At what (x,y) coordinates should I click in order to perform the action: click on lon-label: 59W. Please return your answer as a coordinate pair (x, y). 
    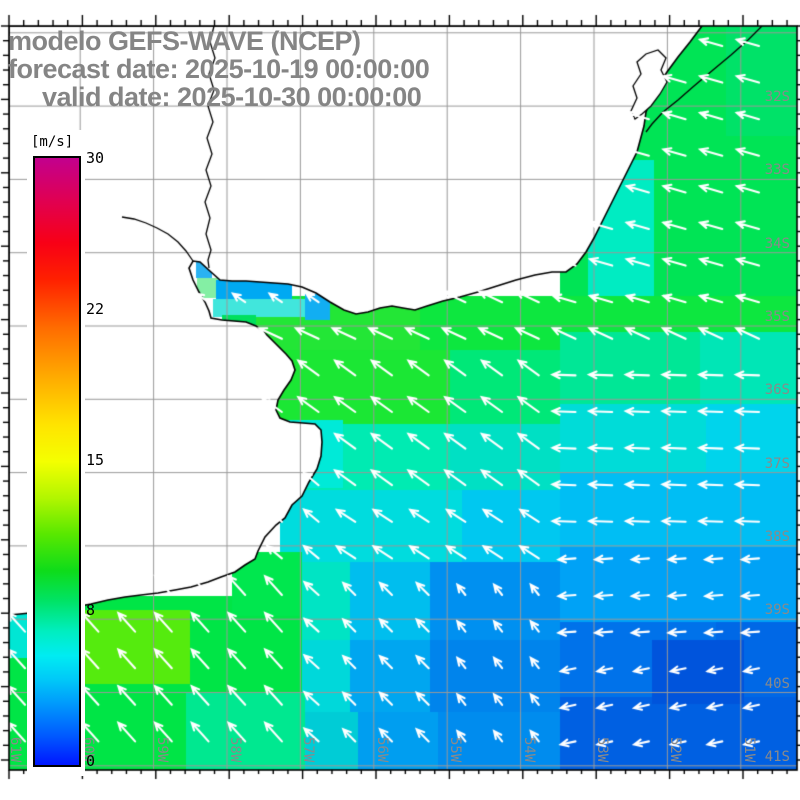
    Looking at the image, I should click on (161, 750).